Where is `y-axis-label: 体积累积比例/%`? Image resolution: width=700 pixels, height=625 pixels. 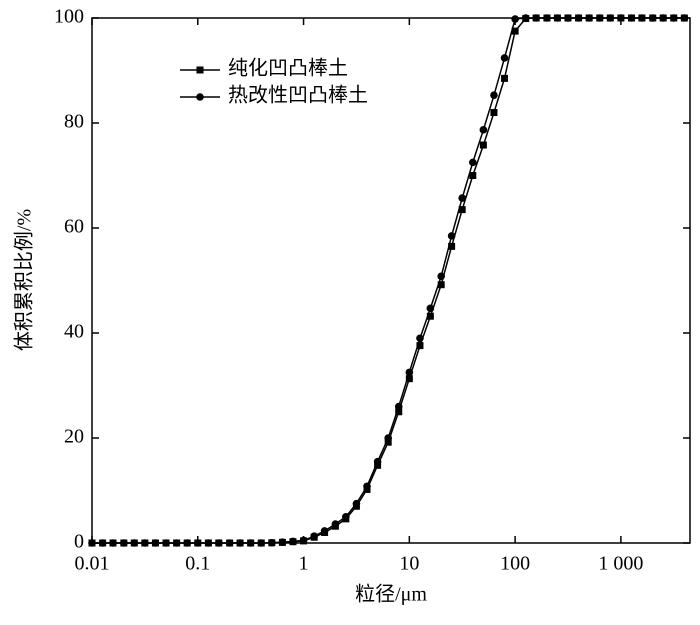
y-axis-label: 体积累积比例/% is located at coordinates (24, 280).